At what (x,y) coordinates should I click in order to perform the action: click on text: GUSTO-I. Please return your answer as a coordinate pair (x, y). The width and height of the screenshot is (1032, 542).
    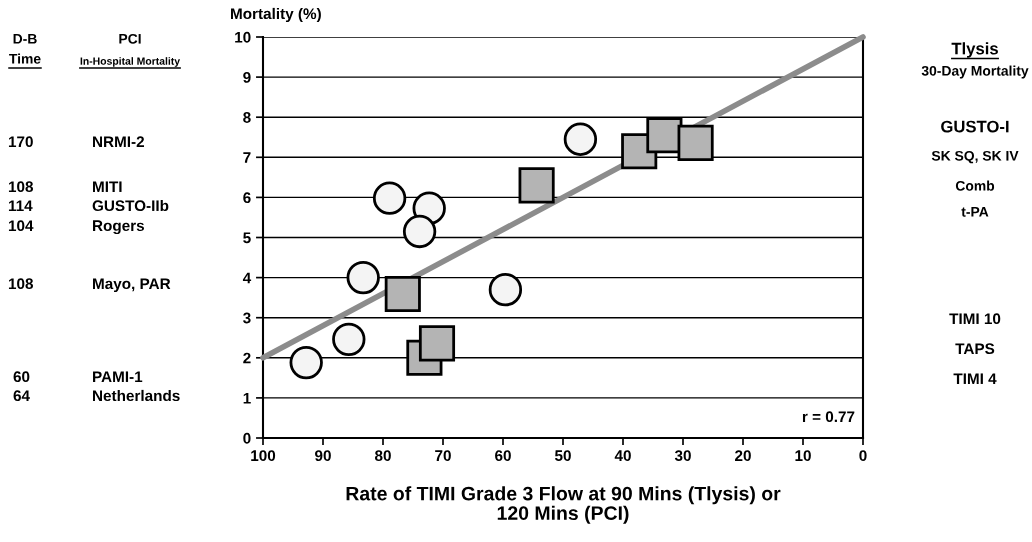
    Looking at the image, I should click on (975, 126).